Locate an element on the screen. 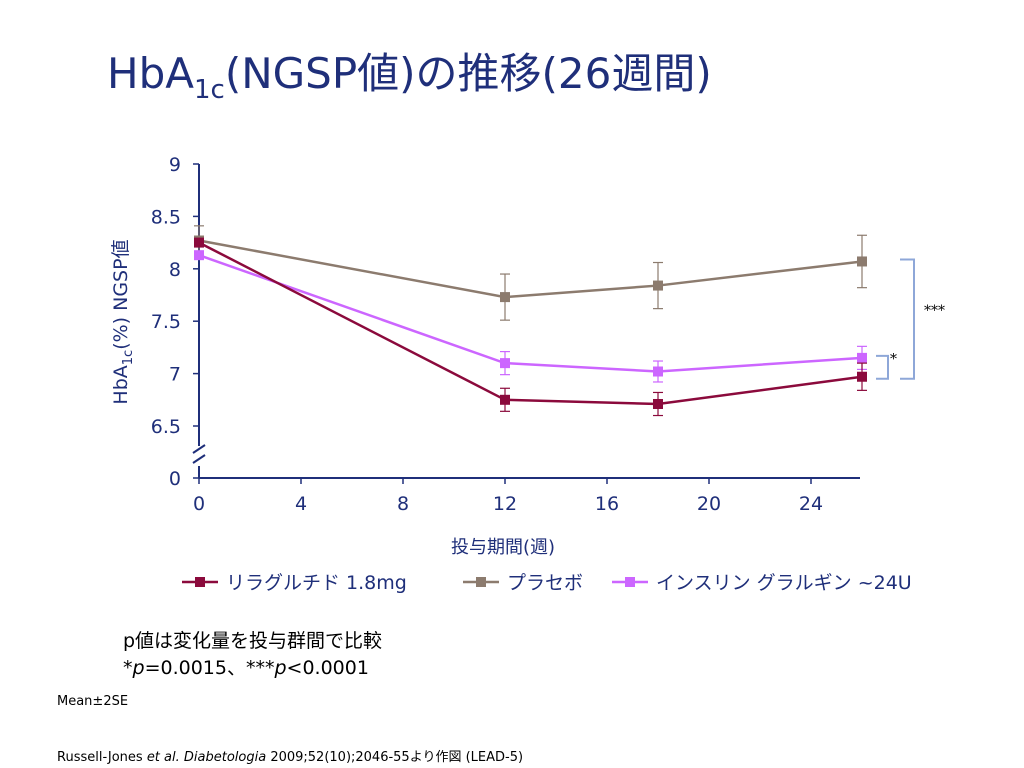 Image resolution: width=1024 pixels, height=768 pixels. y-tick-label: 9 is located at coordinates (175, 165).